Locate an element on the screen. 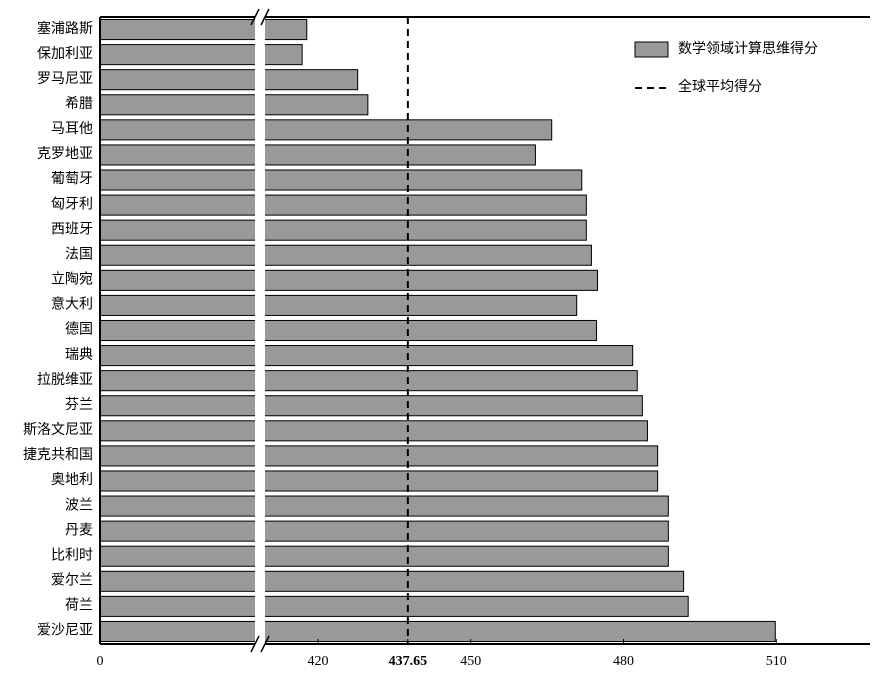 Image resolution: width=873 pixels, height=680 pixels. y-tick-label: 捷克共和国 is located at coordinates (58, 455).